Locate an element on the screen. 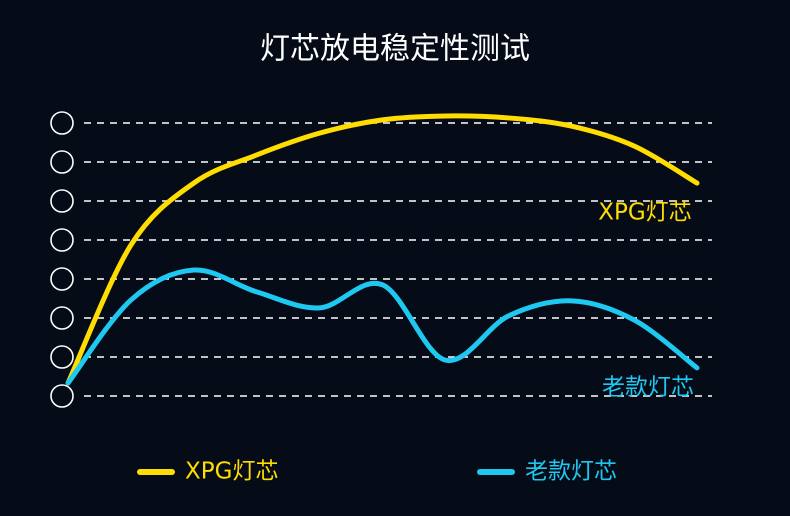 The height and width of the screenshot is (516, 790). series-label: XPG灯芯 is located at coordinates (644, 213).